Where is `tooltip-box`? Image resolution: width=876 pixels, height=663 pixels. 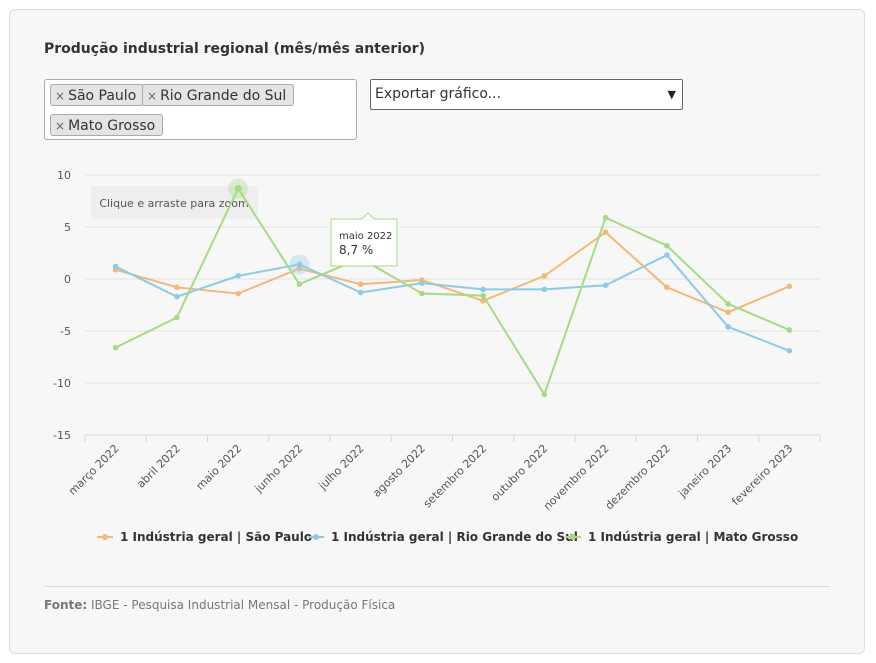
tooltip-box is located at coordinates (364, 239).